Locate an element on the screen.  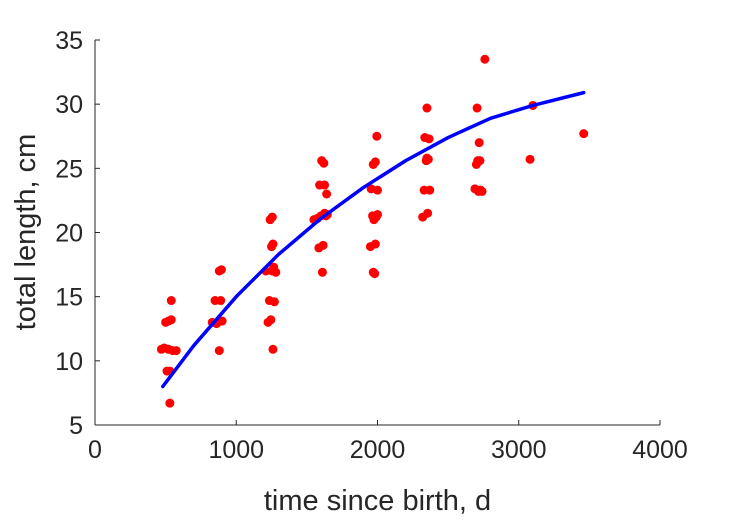
x-ticks: 0 1000 2000 3000 4000 is located at coordinates (388, 442).